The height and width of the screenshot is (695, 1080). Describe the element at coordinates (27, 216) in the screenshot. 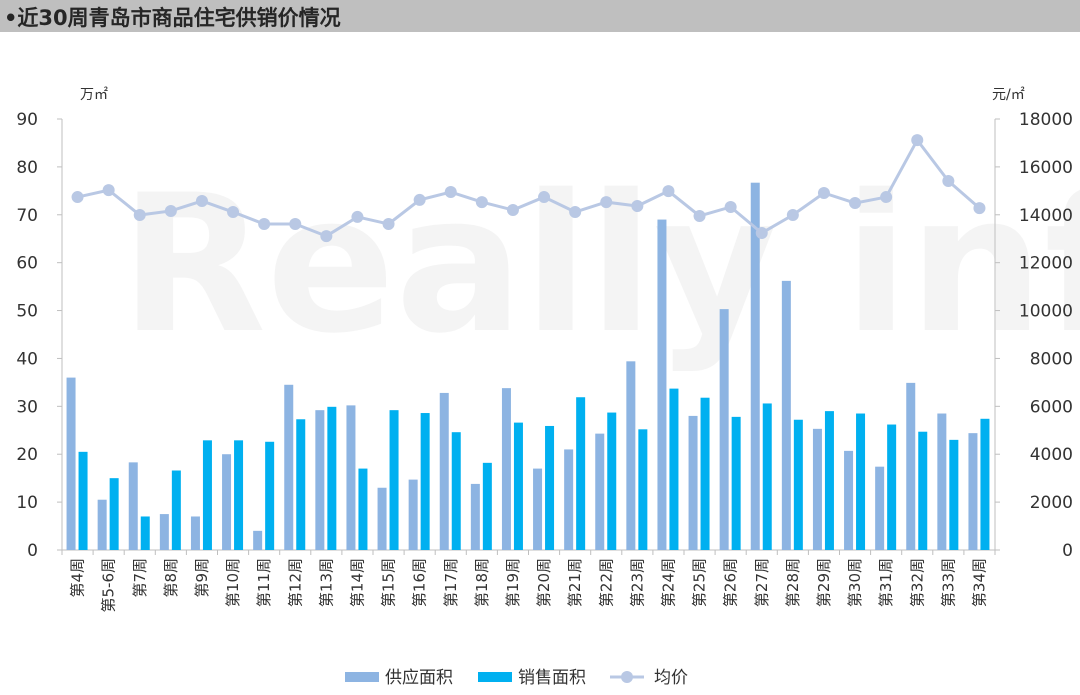

I see `left-tick-label: 70` at that location.